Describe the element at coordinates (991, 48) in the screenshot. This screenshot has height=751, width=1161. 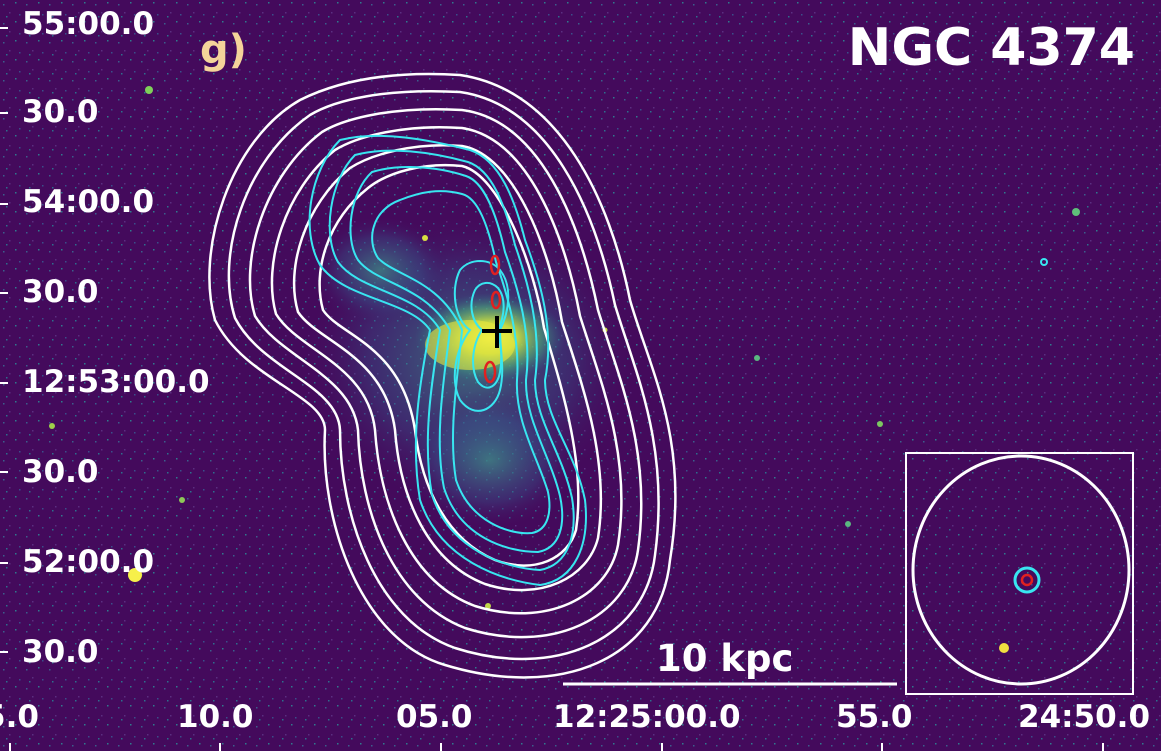
I see `object-name: NGC 4374` at that location.